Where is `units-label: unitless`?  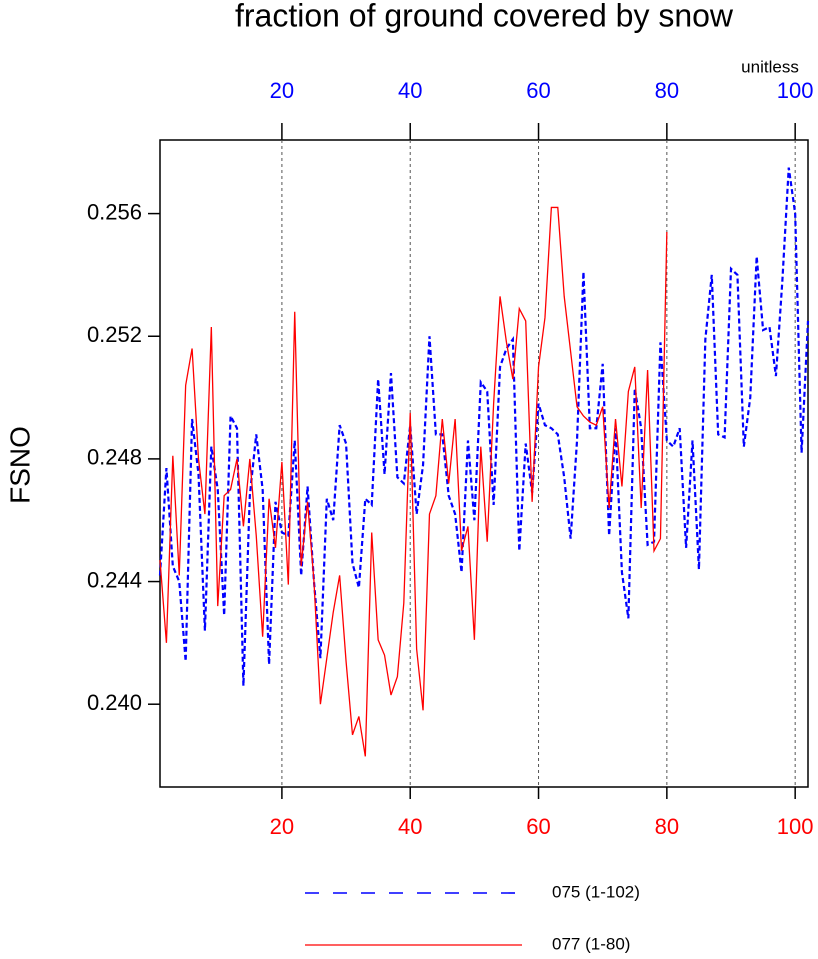
units-label: unitless is located at coordinates (770, 66).